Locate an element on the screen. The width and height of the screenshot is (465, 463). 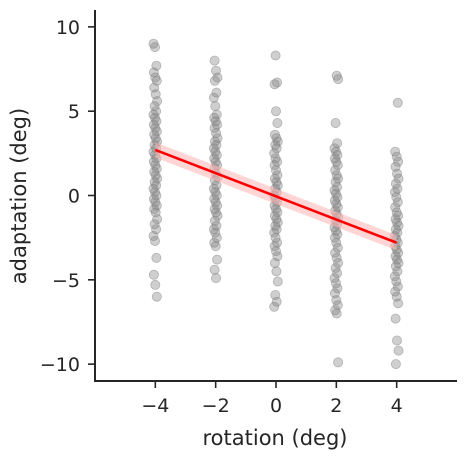
regression-line is located at coordinates (276, 196).